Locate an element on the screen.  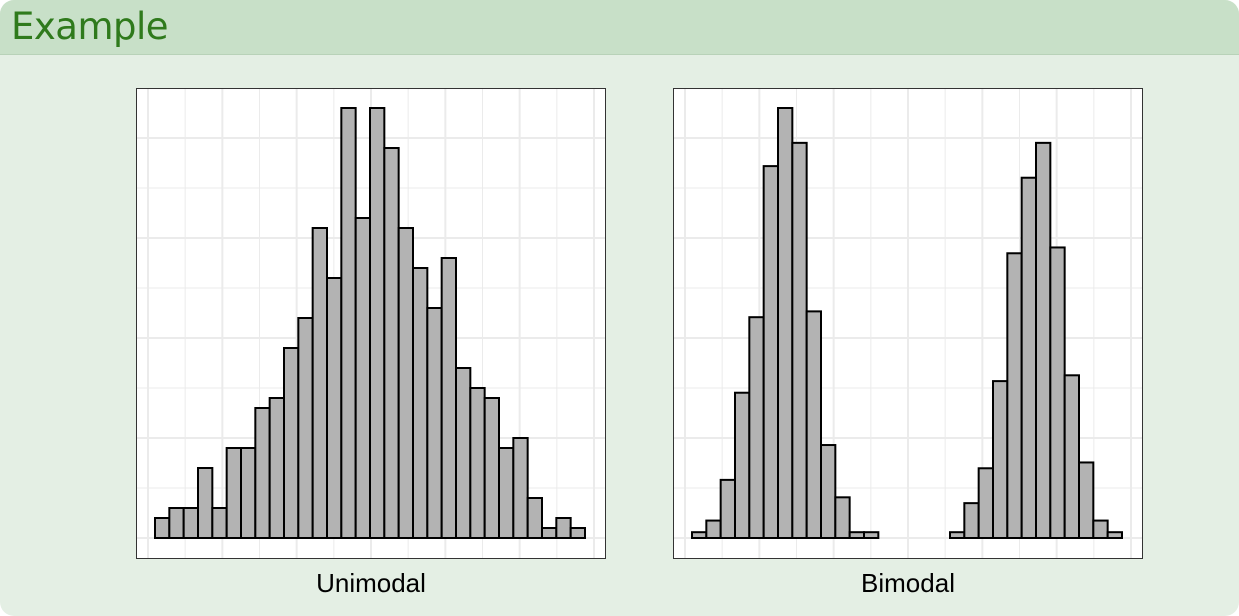
header-title: Example is located at coordinates (90, 26).